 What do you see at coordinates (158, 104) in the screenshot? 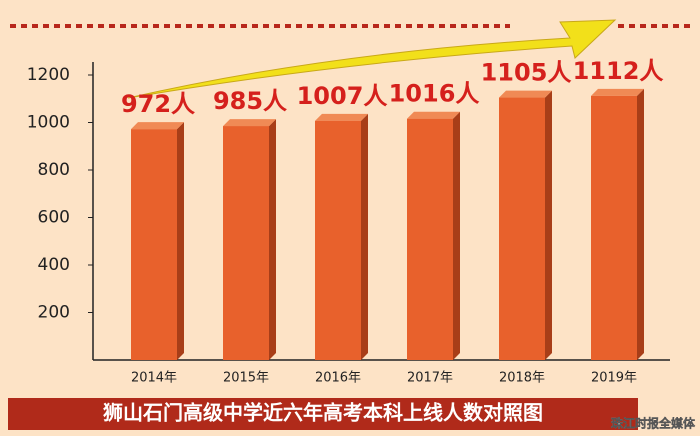
I see `data-label: 972人` at bounding box center [158, 104].